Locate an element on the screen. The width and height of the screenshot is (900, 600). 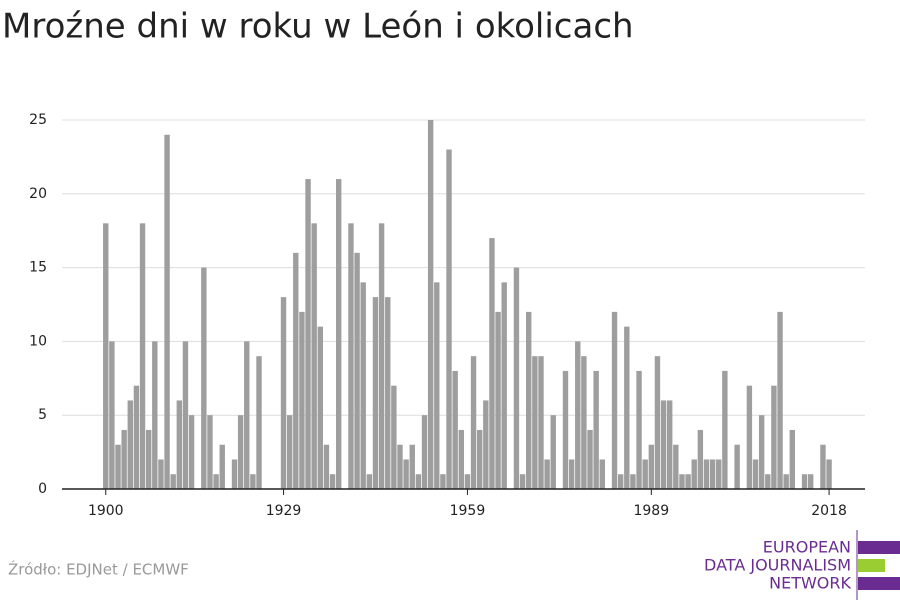
y-tick-label: 15 is located at coordinates (38, 268).